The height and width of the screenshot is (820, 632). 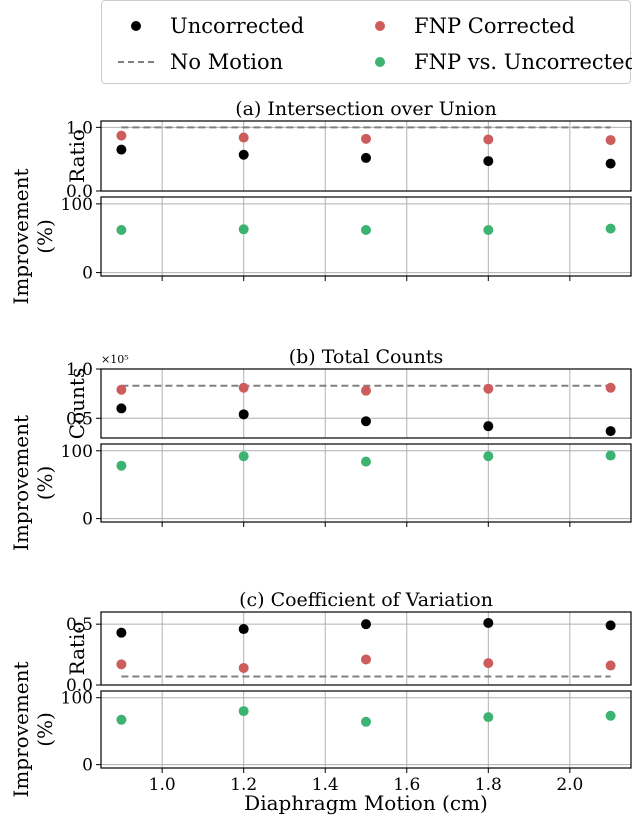 What do you see at coordinates (406, 785) in the screenshot?
I see `x-tick-label: 1.6` at bounding box center [406, 785].